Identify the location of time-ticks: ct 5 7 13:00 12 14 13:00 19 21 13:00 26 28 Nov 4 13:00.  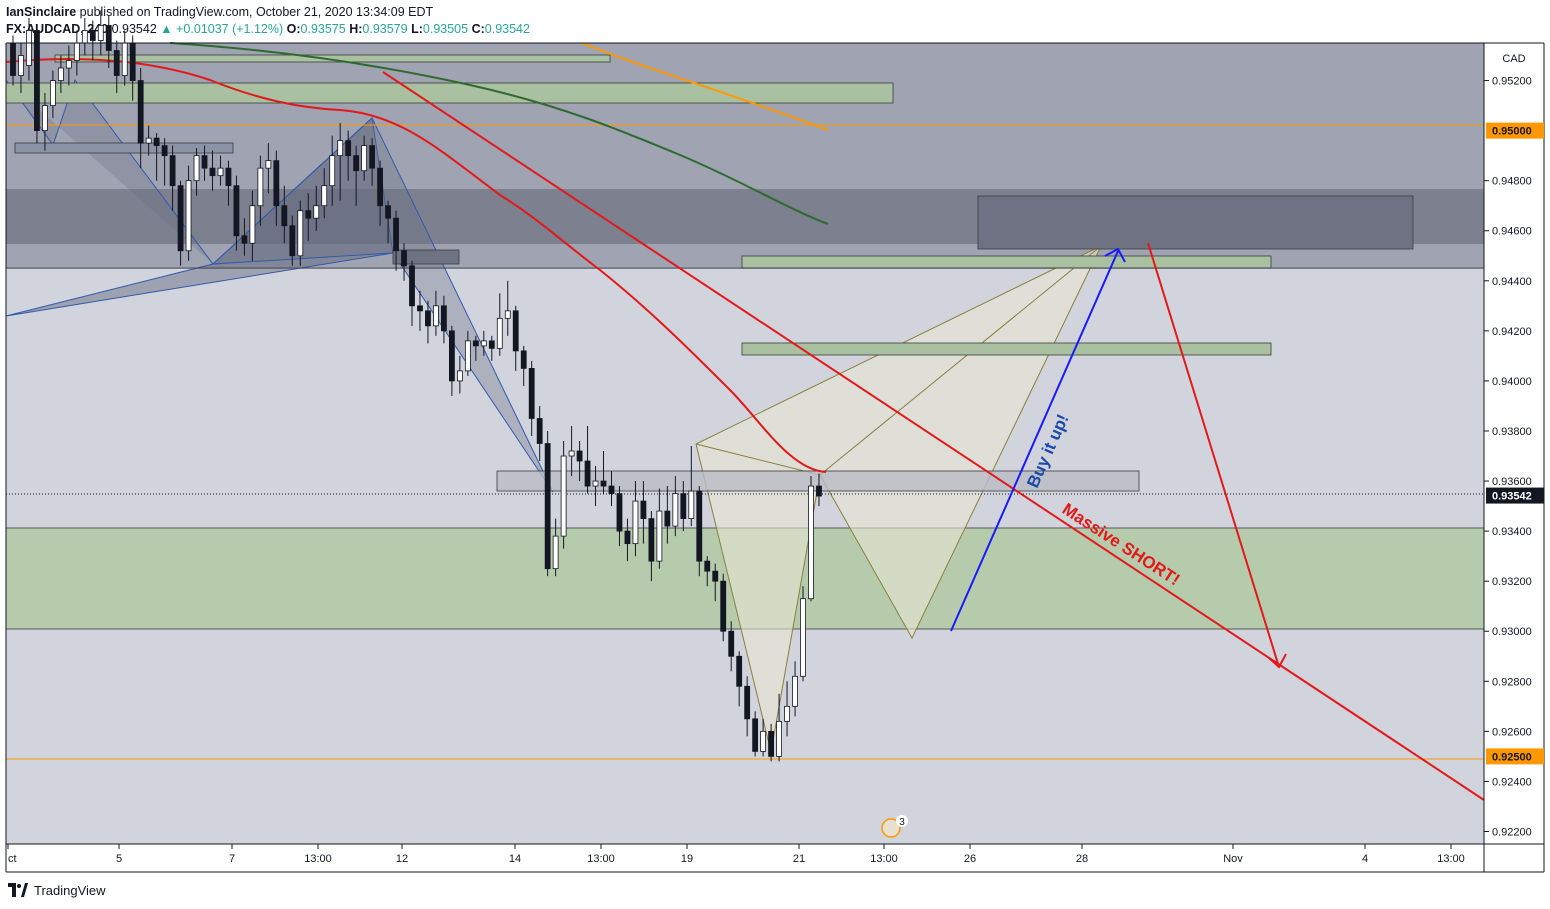
(736, 854).